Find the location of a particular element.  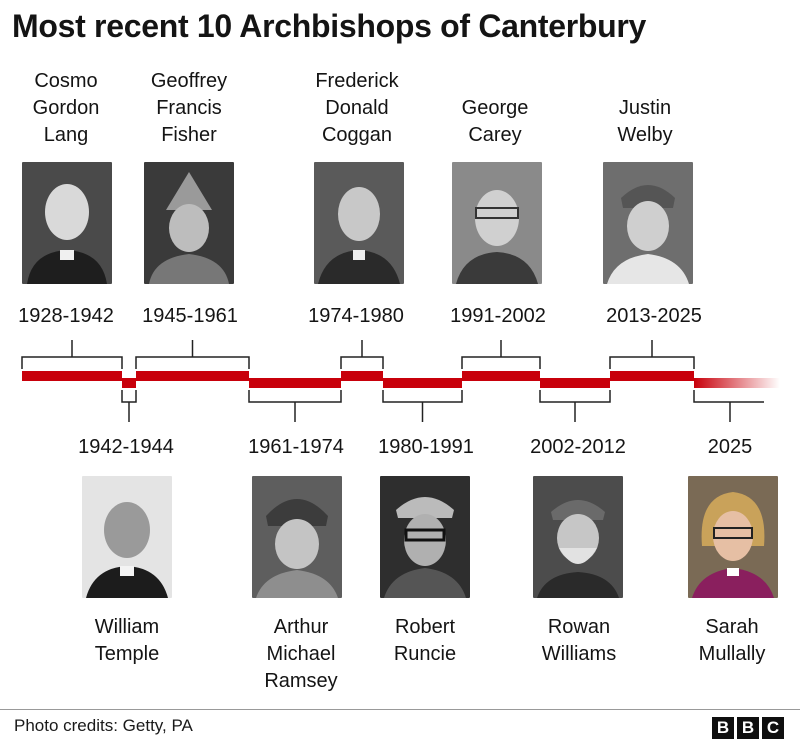

photo-credits: Photo credits: Getty, PA is located at coordinates (103, 725).